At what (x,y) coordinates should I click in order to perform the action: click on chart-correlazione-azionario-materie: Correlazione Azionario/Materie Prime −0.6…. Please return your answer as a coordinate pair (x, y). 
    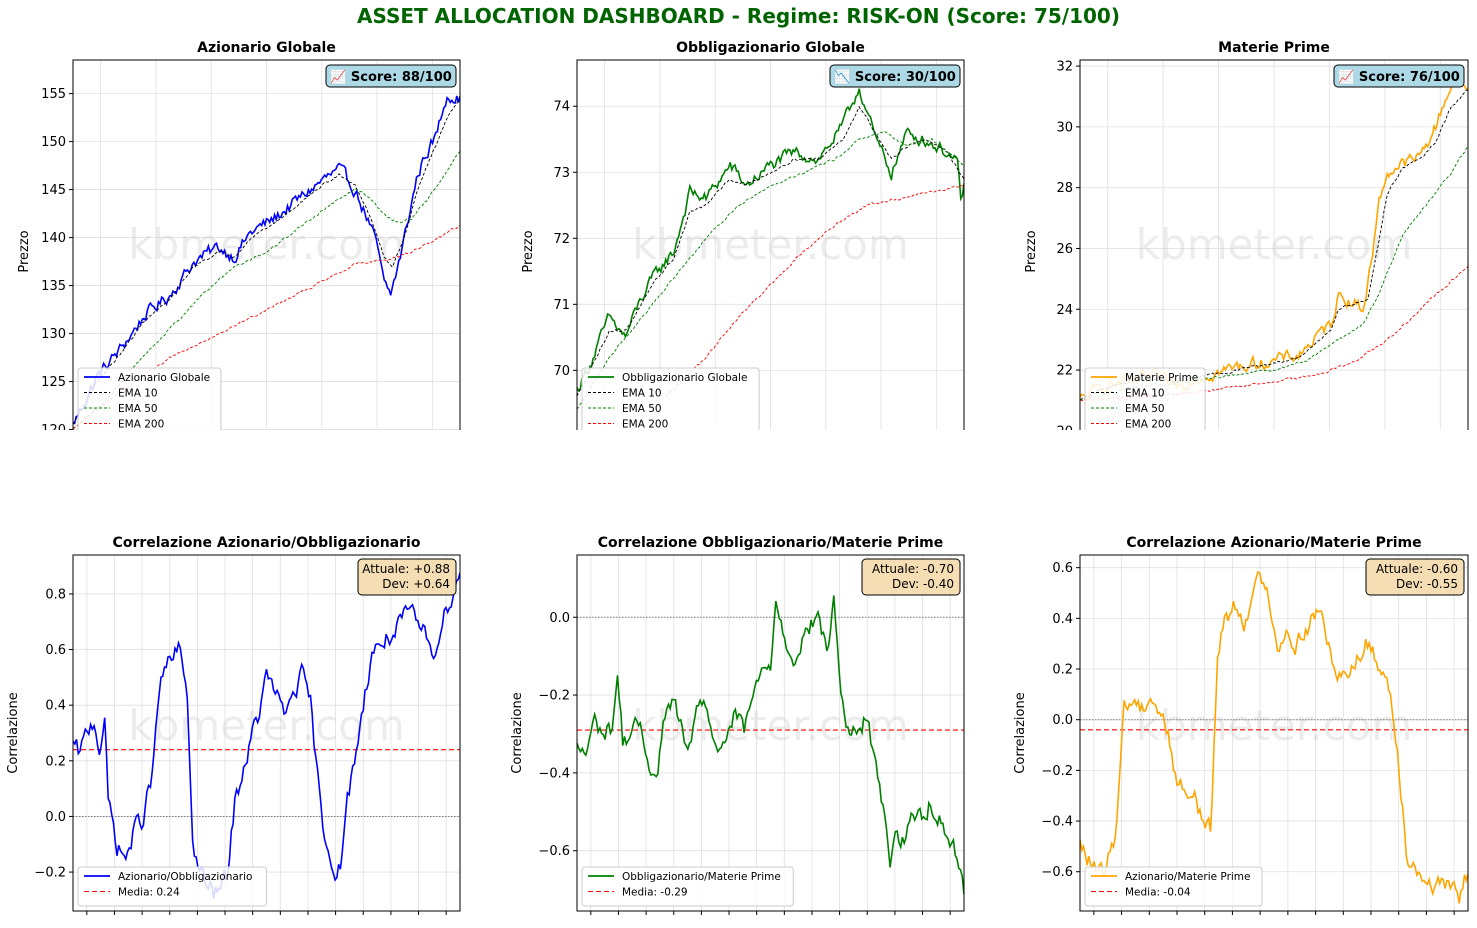
    Looking at the image, I should click on (1238, 724).